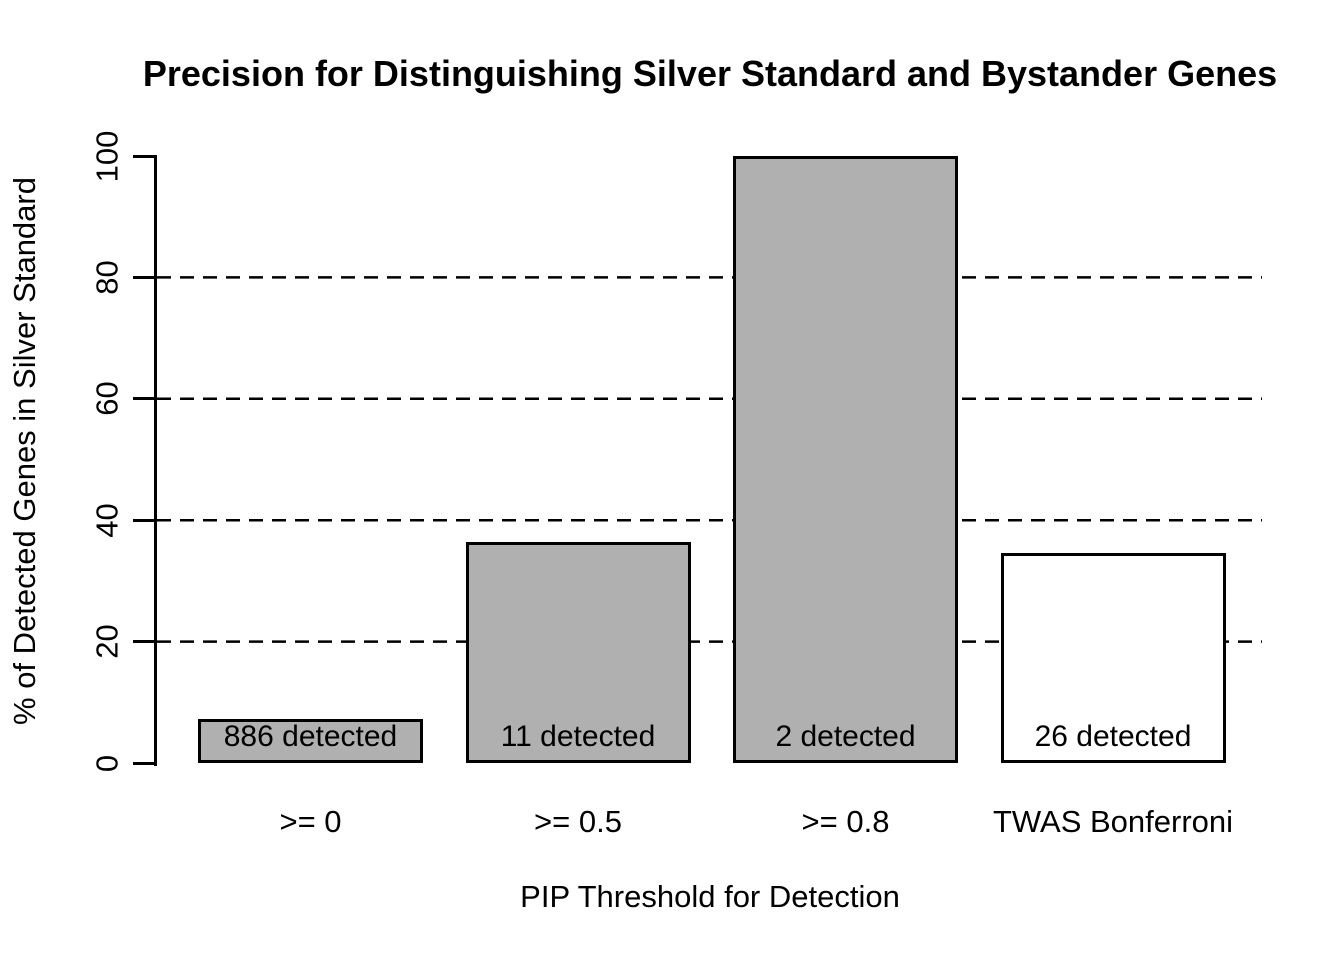 Image resolution: width=1344 pixels, height=960 pixels. What do you see at coordinates (107, 641) in the screenshot?
I see `y-tick-label-20: 20` at bounding box center [107, 641].